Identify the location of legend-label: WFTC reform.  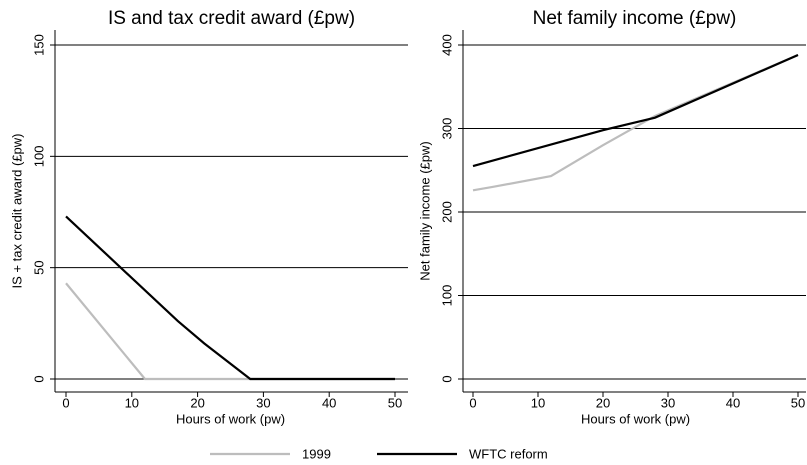
(508, 453).